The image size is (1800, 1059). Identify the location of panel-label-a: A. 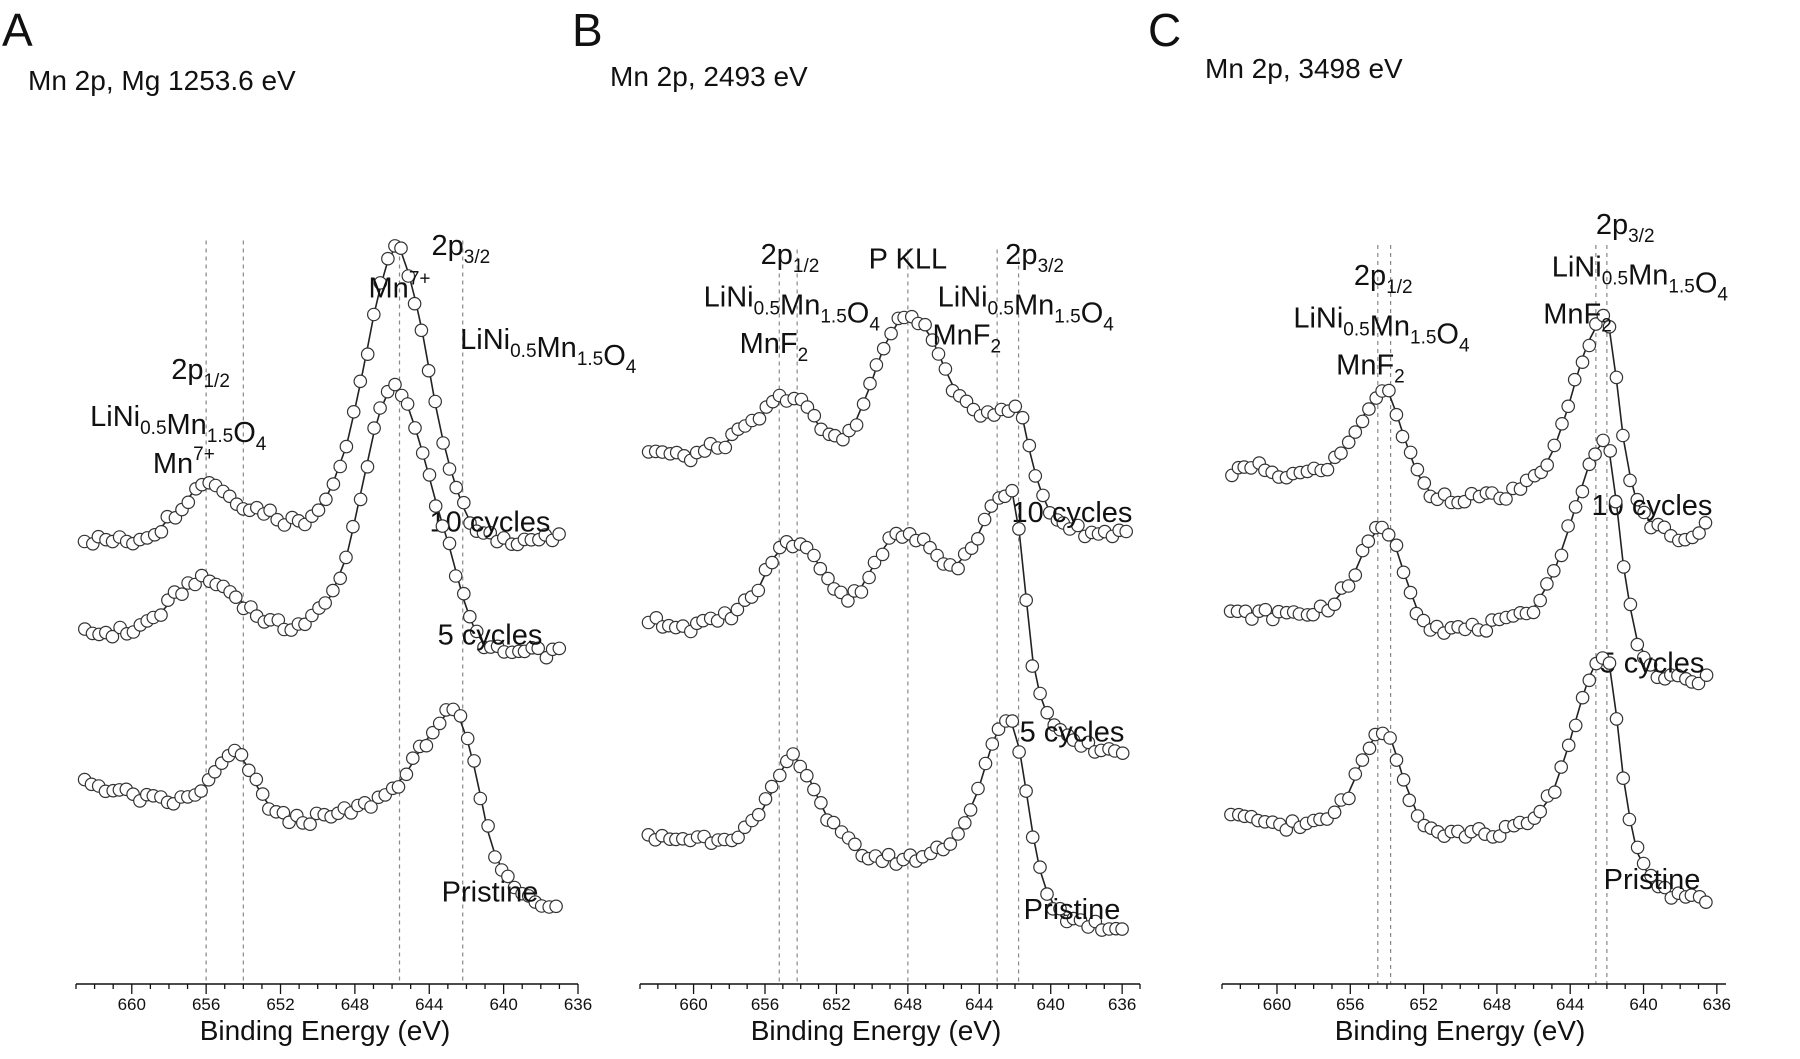
(17, 30).